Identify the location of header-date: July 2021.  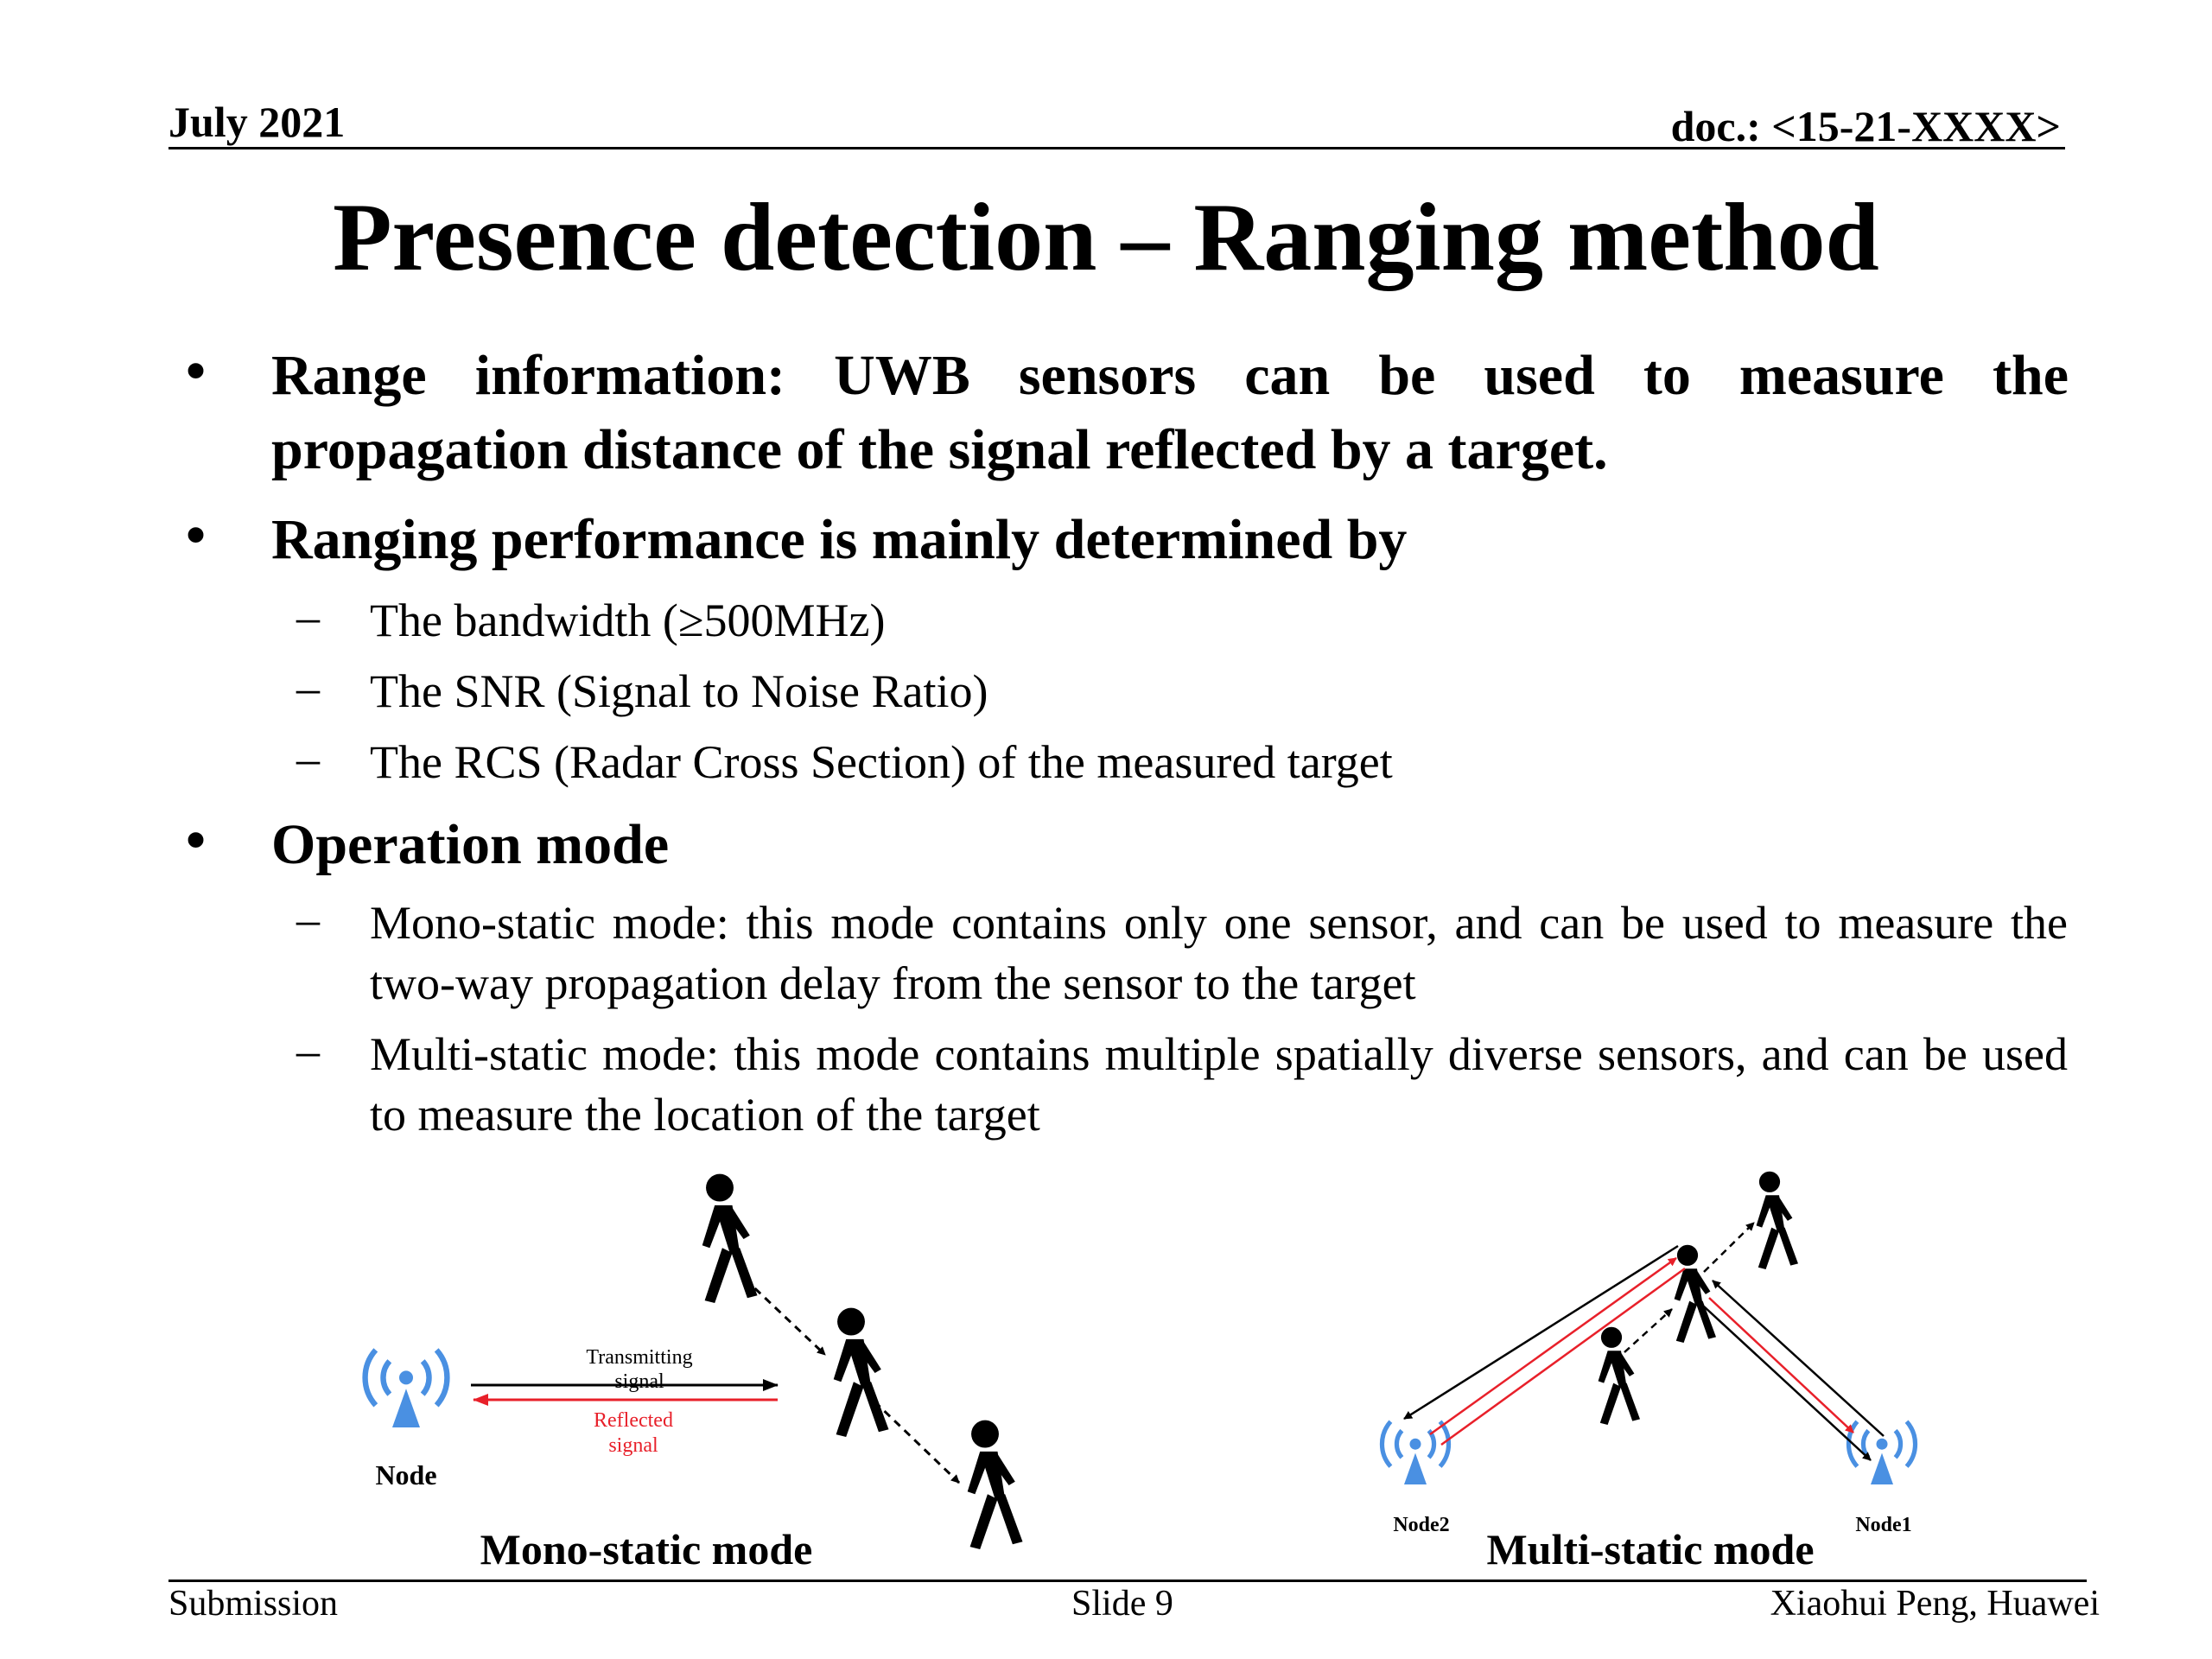
(257, 122).